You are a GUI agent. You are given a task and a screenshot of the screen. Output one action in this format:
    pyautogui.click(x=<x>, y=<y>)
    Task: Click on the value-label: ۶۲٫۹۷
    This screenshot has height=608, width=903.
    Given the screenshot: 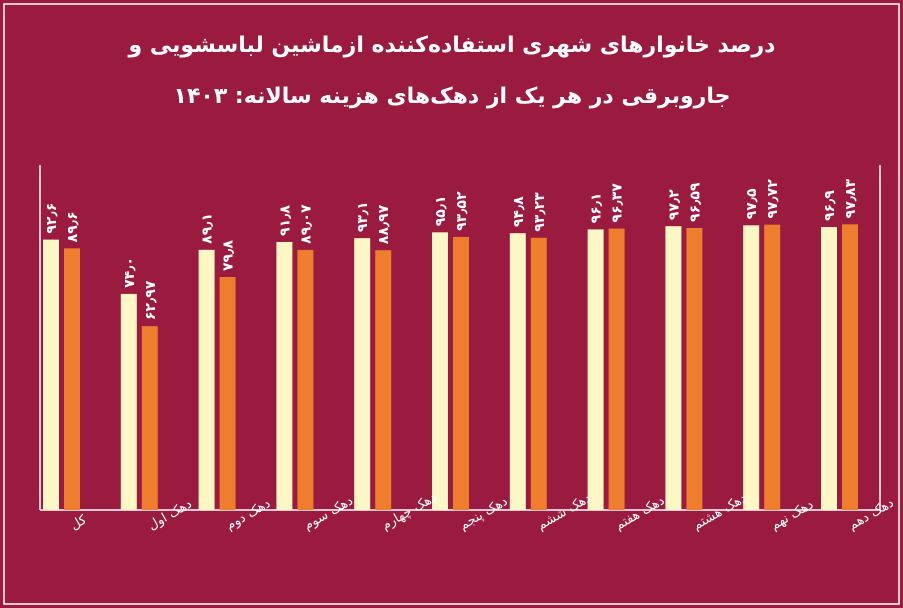 What is the action you would take?
    pyautogui.click(x=151, y=300)
    